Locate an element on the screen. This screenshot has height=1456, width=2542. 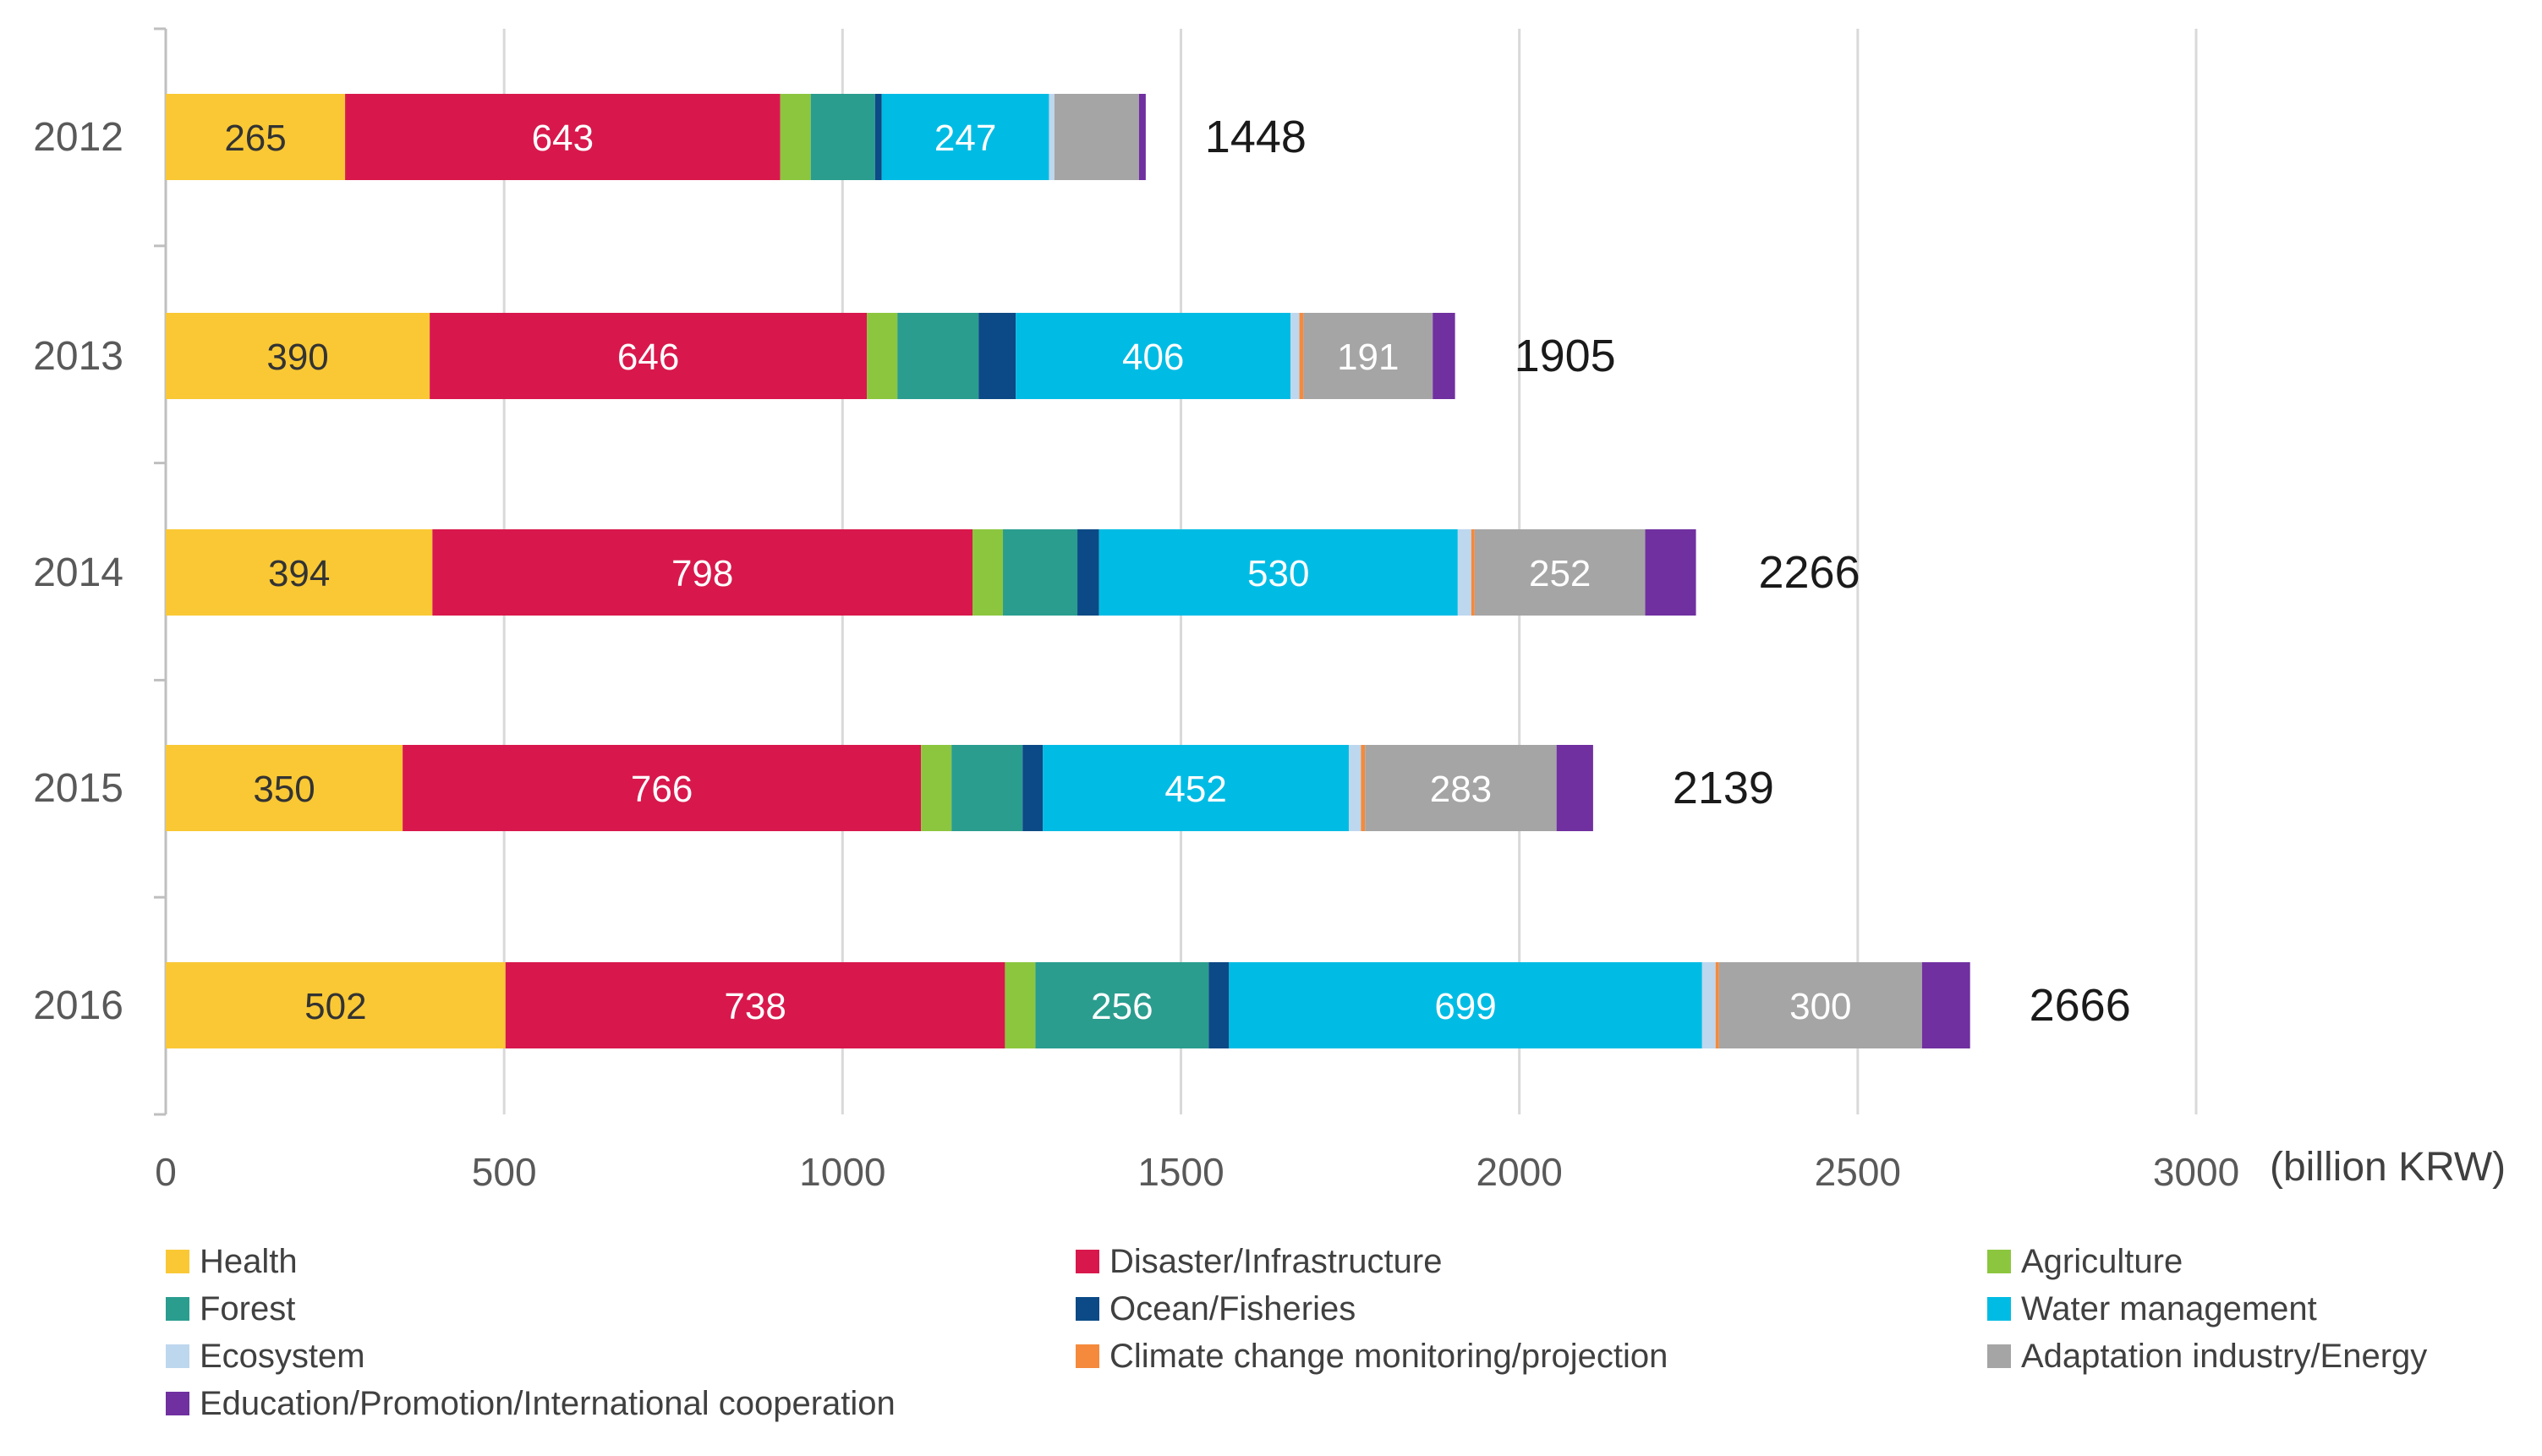
bar-value-label: 394 is located at coordinates (299, 573).